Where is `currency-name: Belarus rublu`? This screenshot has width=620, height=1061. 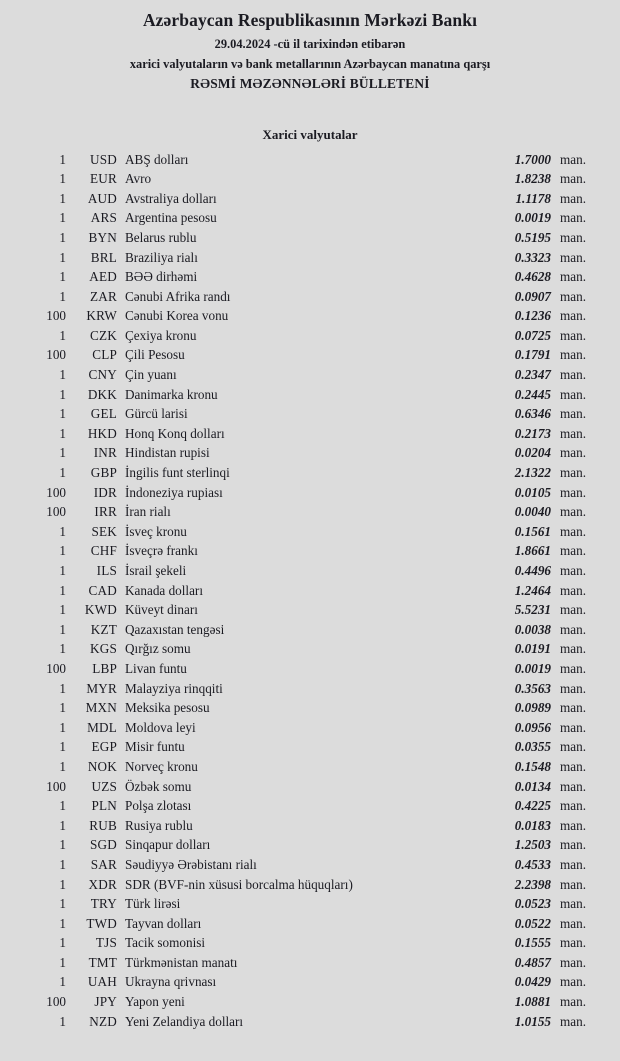 currency-name: Belarus rublu is located at coordinates (161, 237).